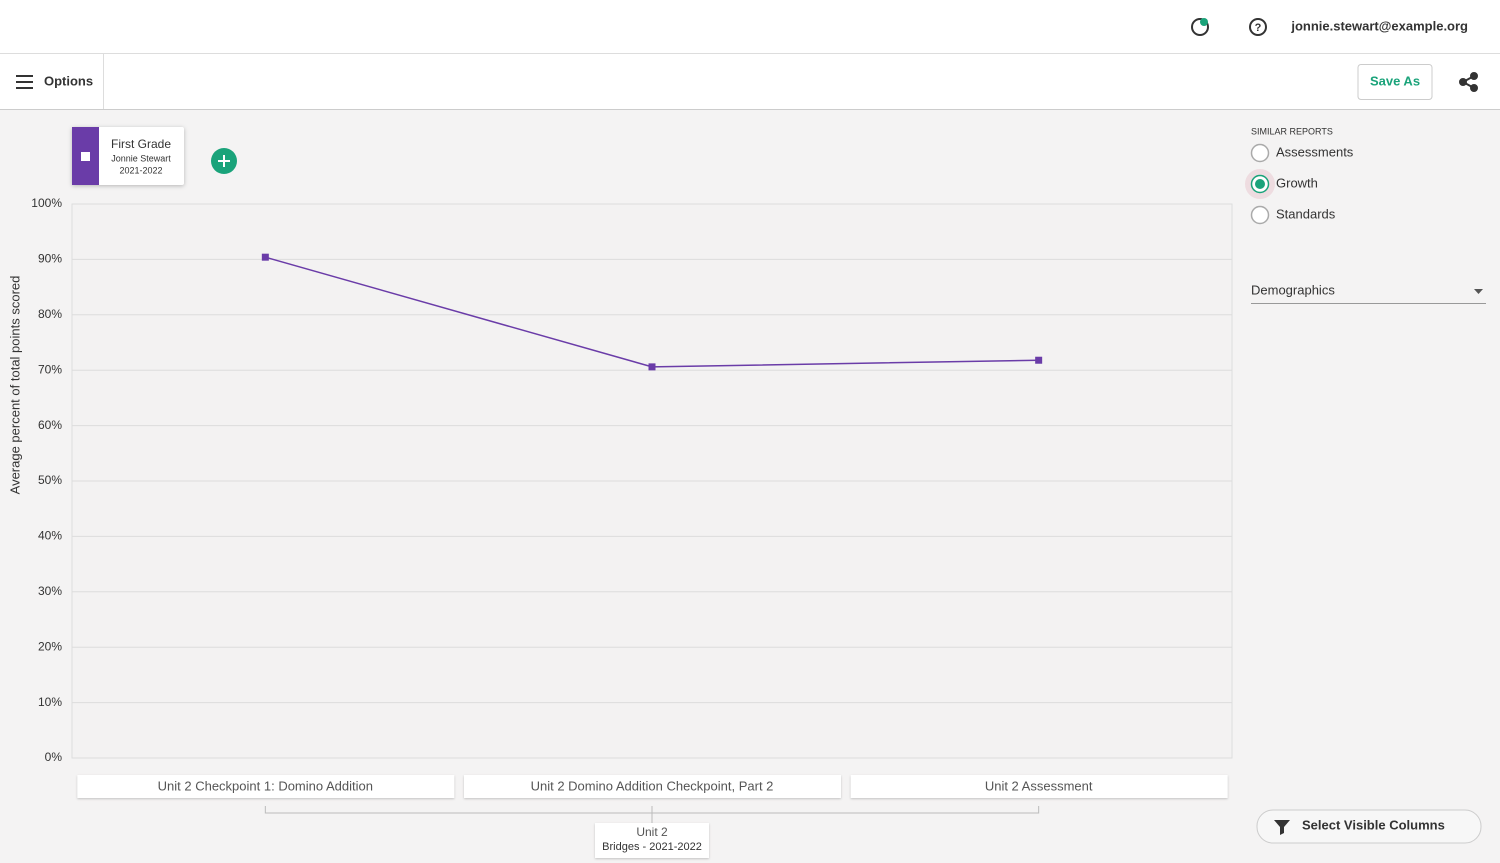 The image size is (1500, 863). Describe the element at coordinates (24, 82) in the screenshot. I see `menu-icon` at that location.